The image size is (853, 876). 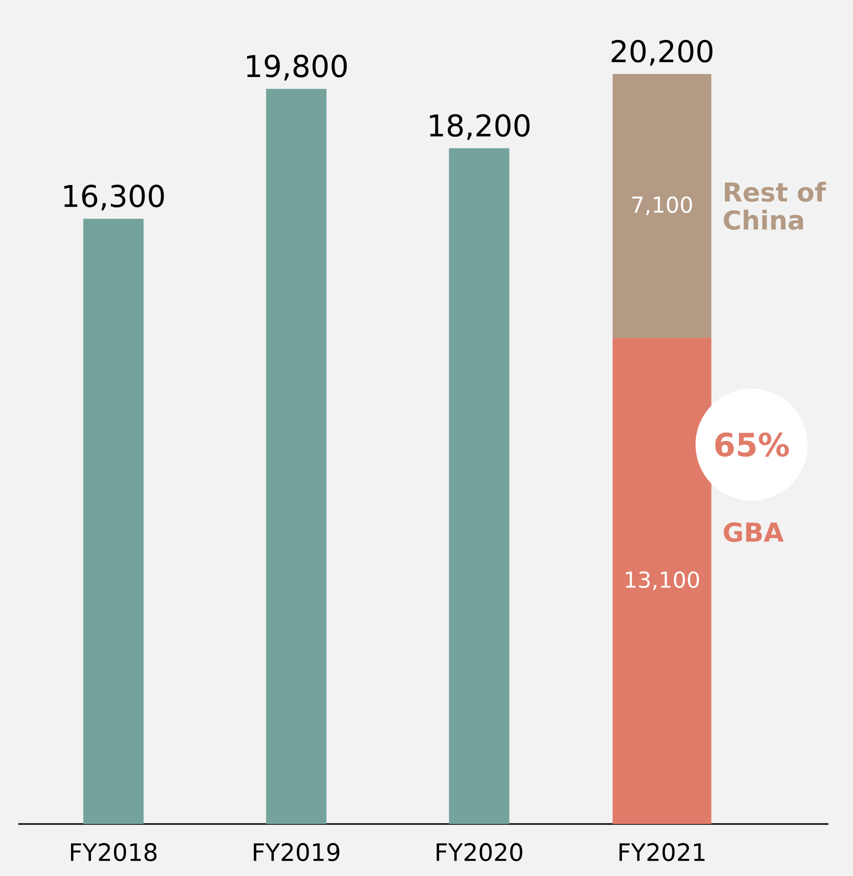 What do you see at coordinates (297, 67) in the screenshot?
I see `total-label: 19,800` at bounding box center [297, 67].